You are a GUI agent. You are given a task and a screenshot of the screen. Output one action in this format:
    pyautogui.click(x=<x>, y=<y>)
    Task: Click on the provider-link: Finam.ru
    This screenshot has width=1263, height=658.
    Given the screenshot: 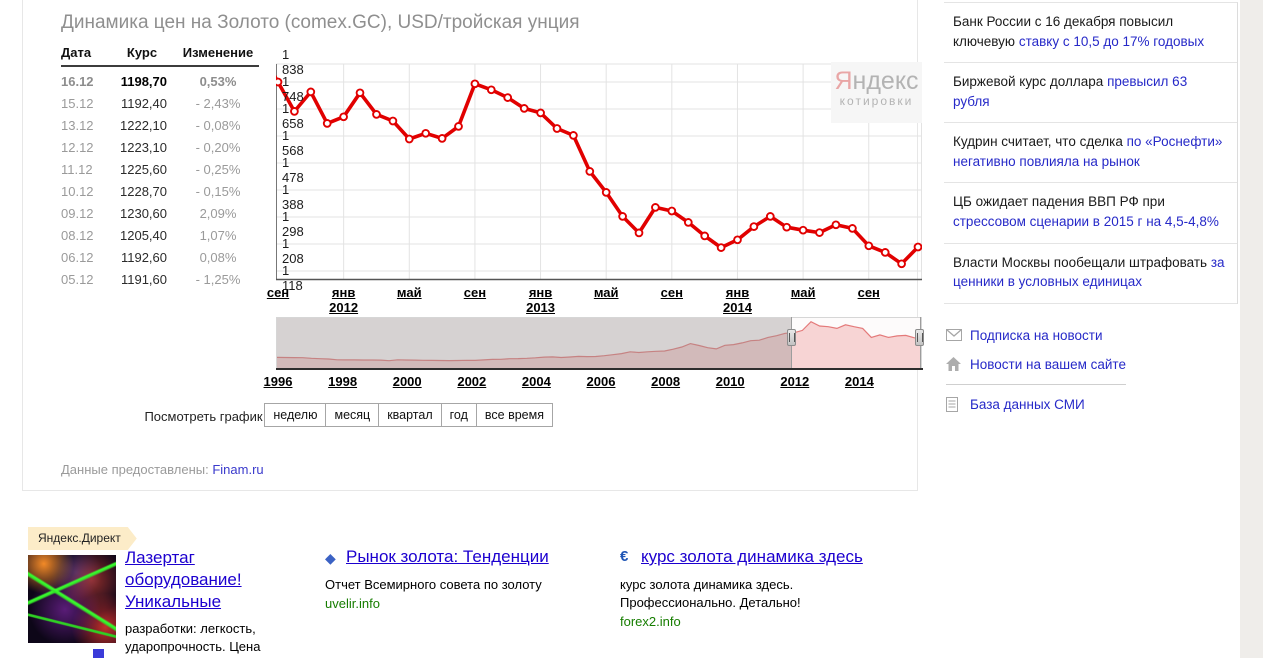 What is the action you would take?
    pyautogui.click(x=238, y=469)
    